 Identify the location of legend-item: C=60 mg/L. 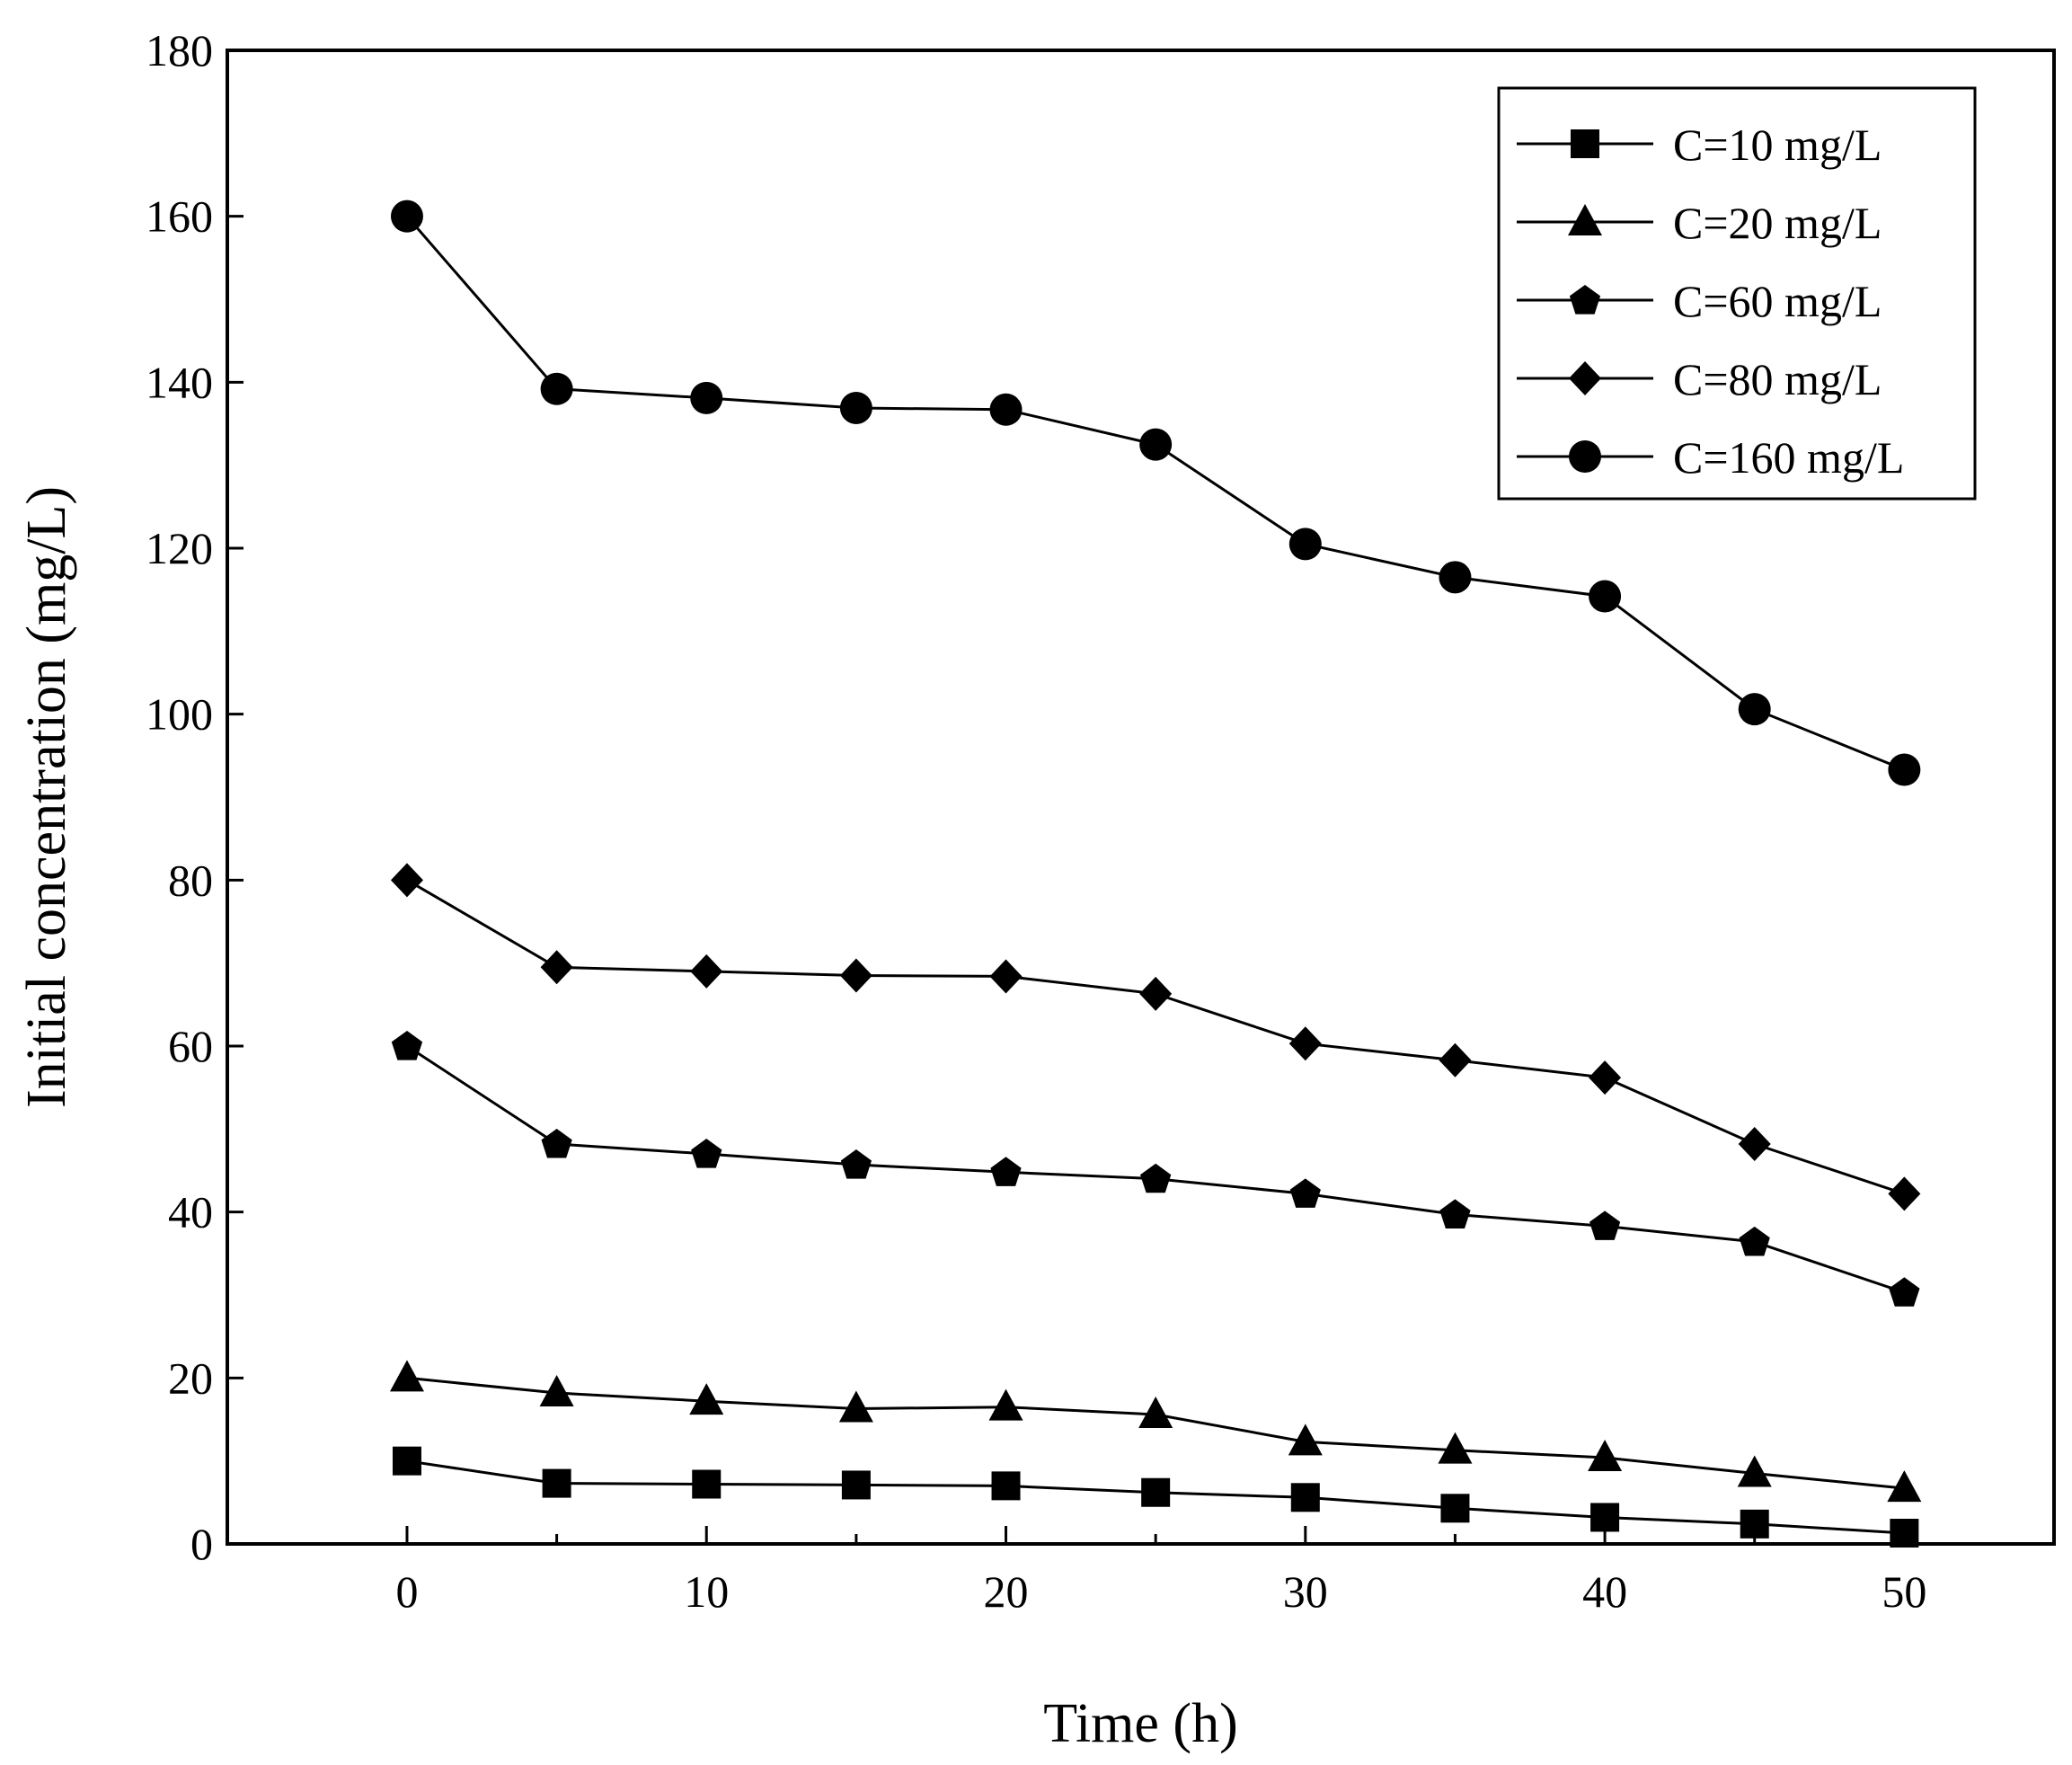
(1699, 301).